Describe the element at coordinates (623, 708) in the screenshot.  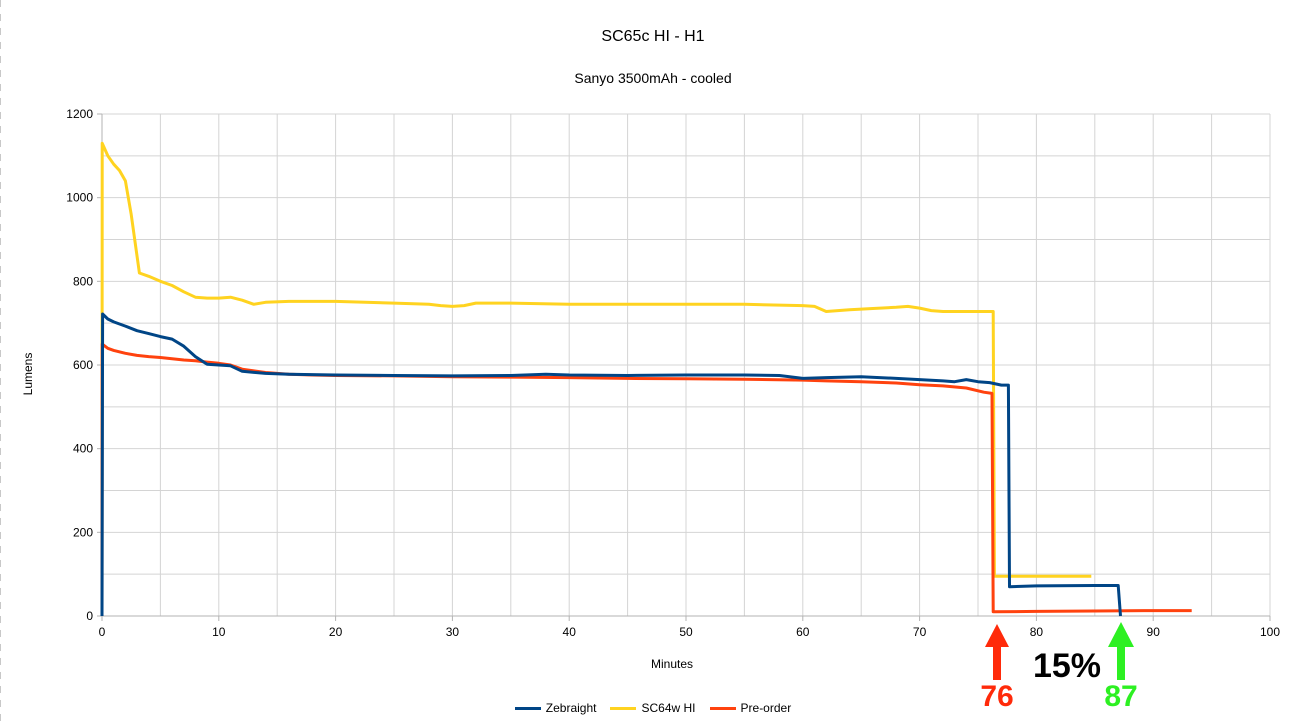
I see `legend-swatch-sc64w` at that location.